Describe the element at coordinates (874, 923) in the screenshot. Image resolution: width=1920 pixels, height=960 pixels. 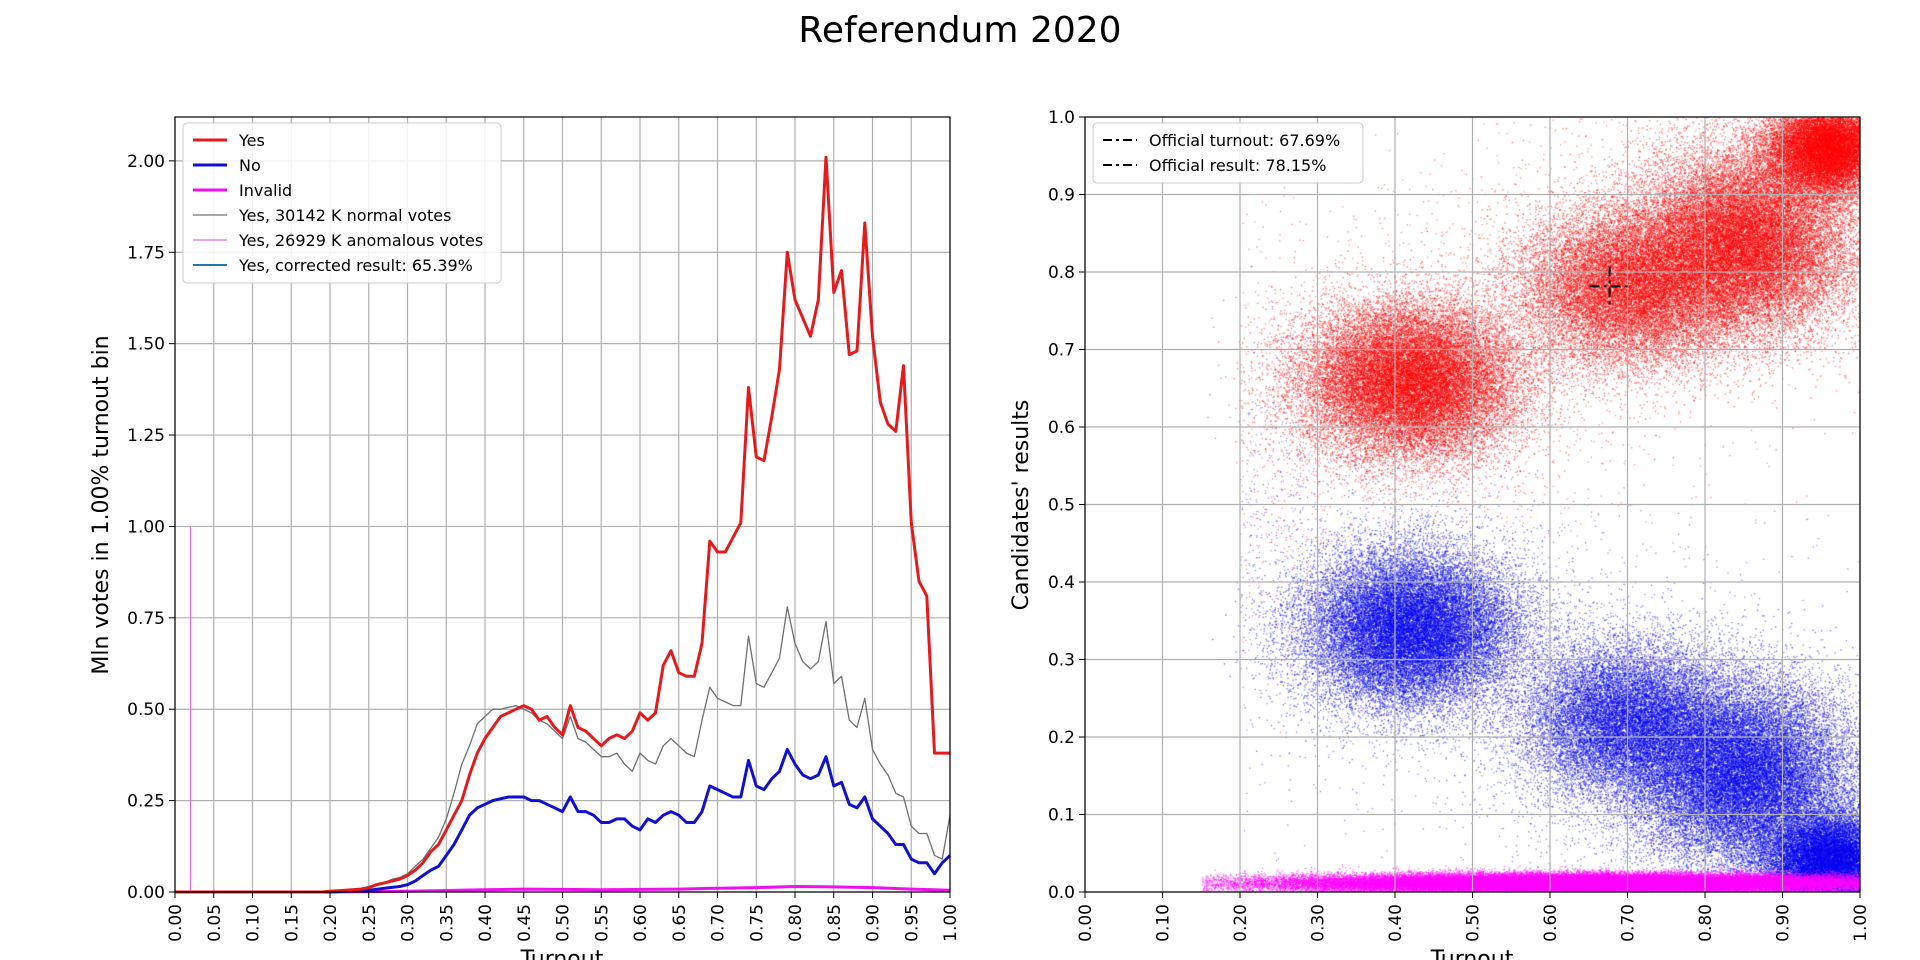
I see `left-x-tick-label: 0.90` at that location.